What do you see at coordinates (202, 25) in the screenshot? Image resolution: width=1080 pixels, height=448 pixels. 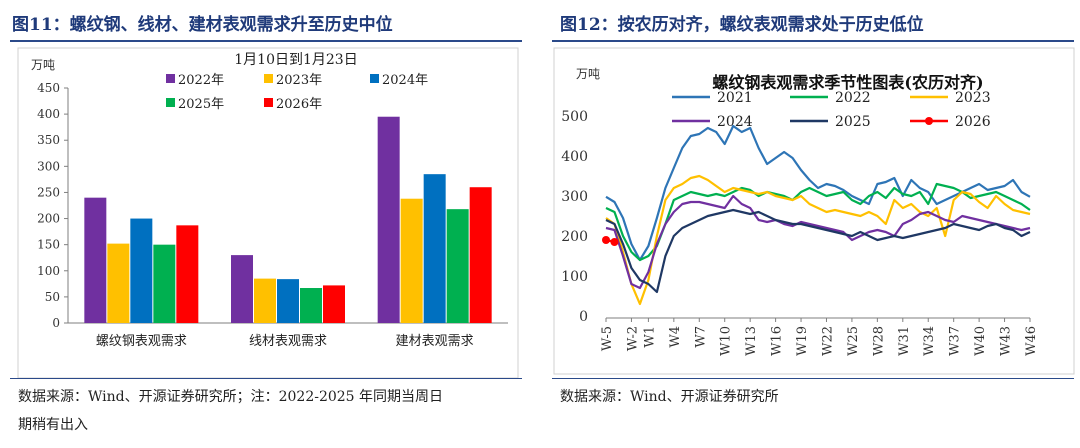 I see `figure-11-title: 图11：螺纹钢、线材、建材表观需求升至历史中位` at bounding box center [202, 25].